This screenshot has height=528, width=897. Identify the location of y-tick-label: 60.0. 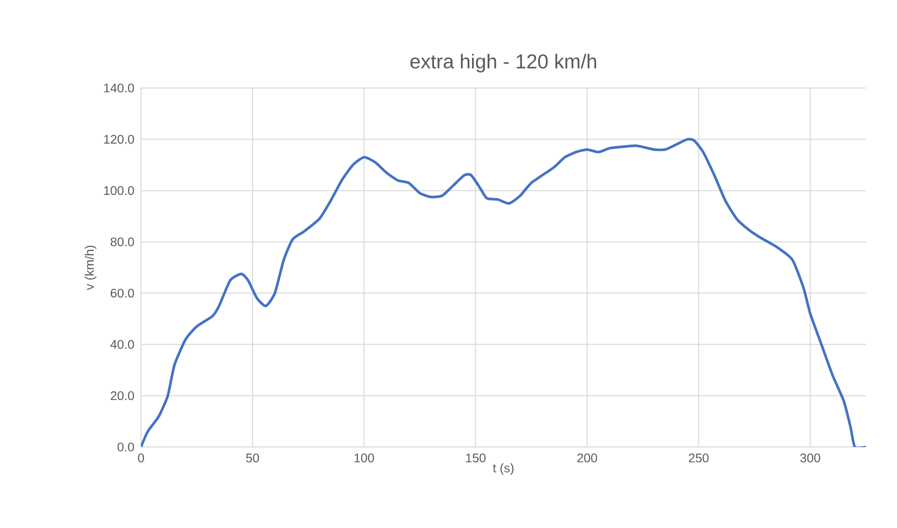
(122, 293).